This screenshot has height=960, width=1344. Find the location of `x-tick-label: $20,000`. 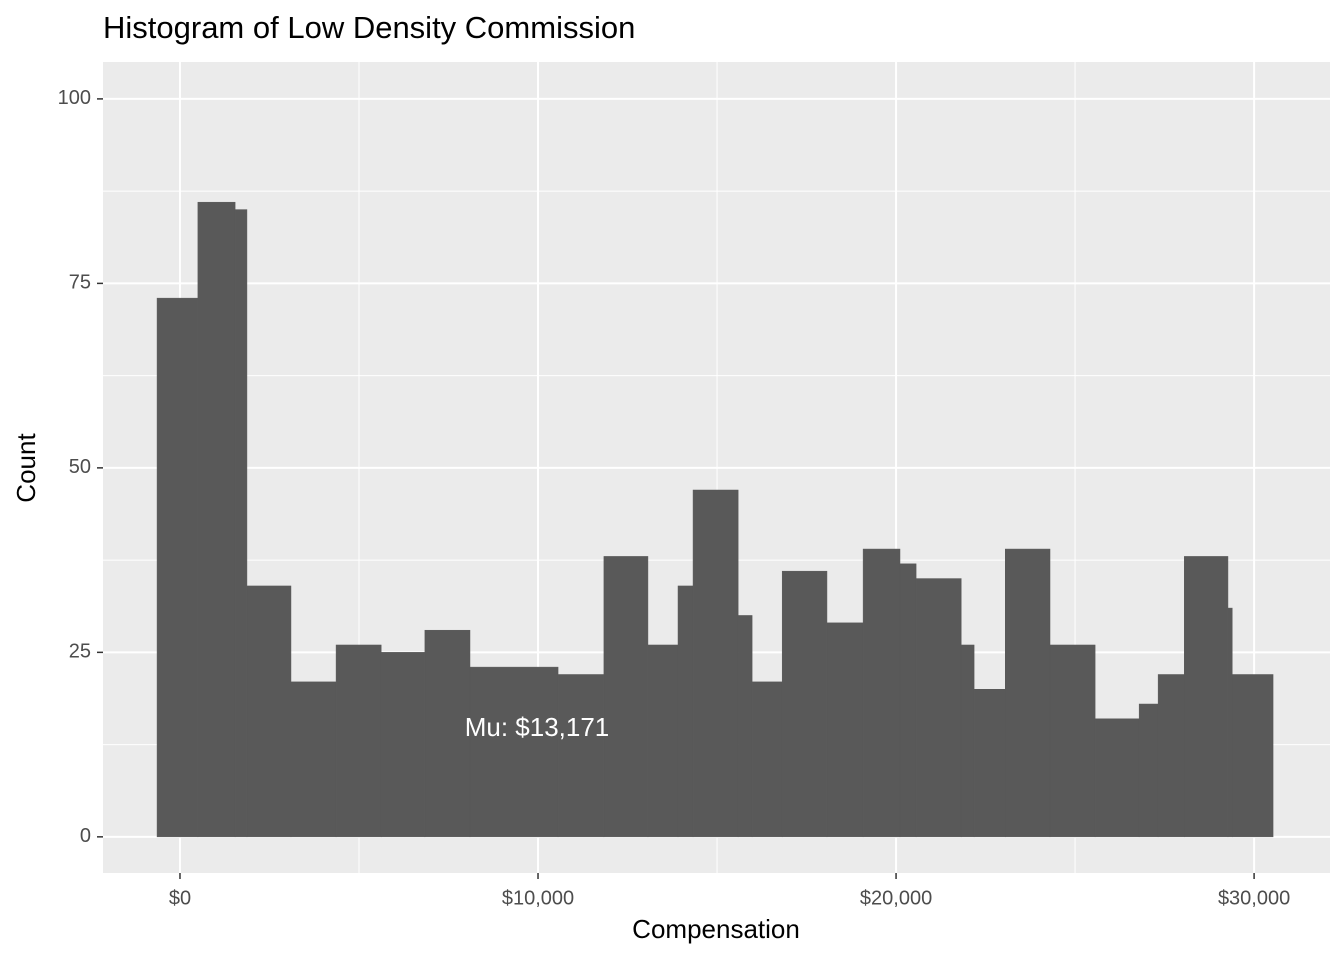

x-tick-label: $20,000 is located at coordinates (896, 898).